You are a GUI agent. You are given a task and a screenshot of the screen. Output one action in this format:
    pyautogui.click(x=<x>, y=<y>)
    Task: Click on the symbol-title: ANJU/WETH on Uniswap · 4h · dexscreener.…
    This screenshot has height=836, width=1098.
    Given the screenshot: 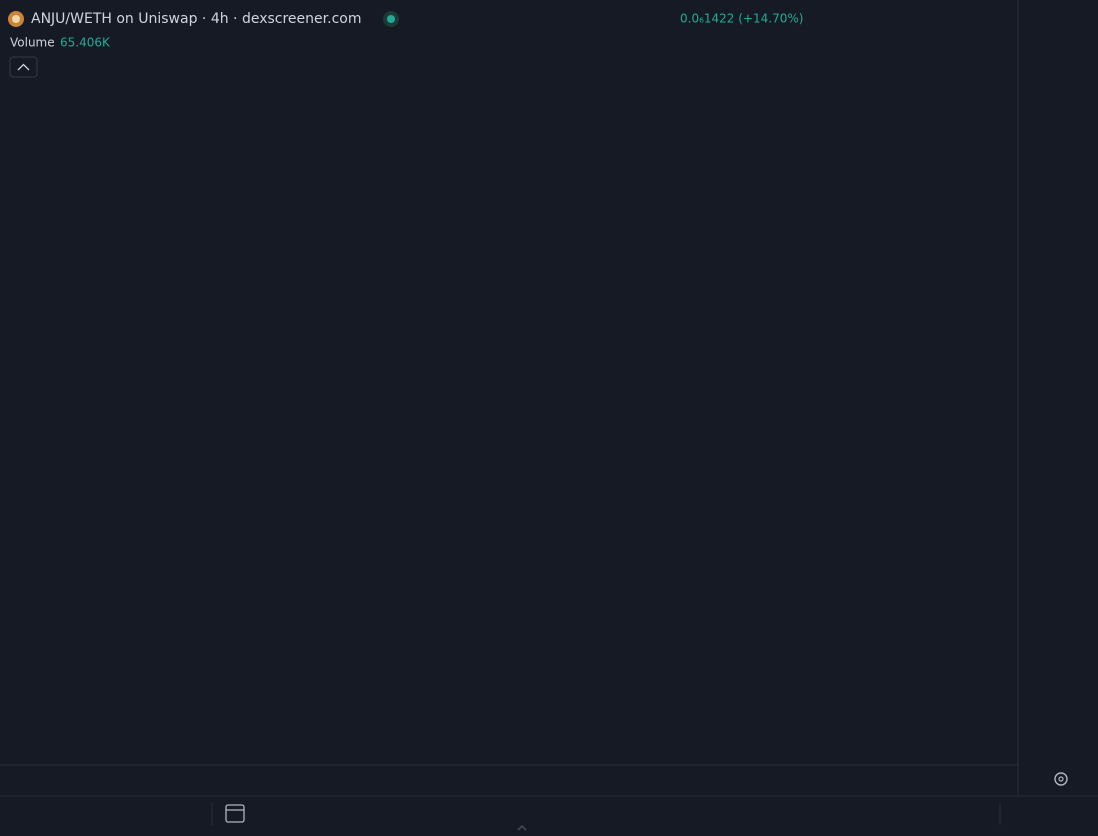 What is the action you would take?
    pyautogui.click(x=196, y=19)
    